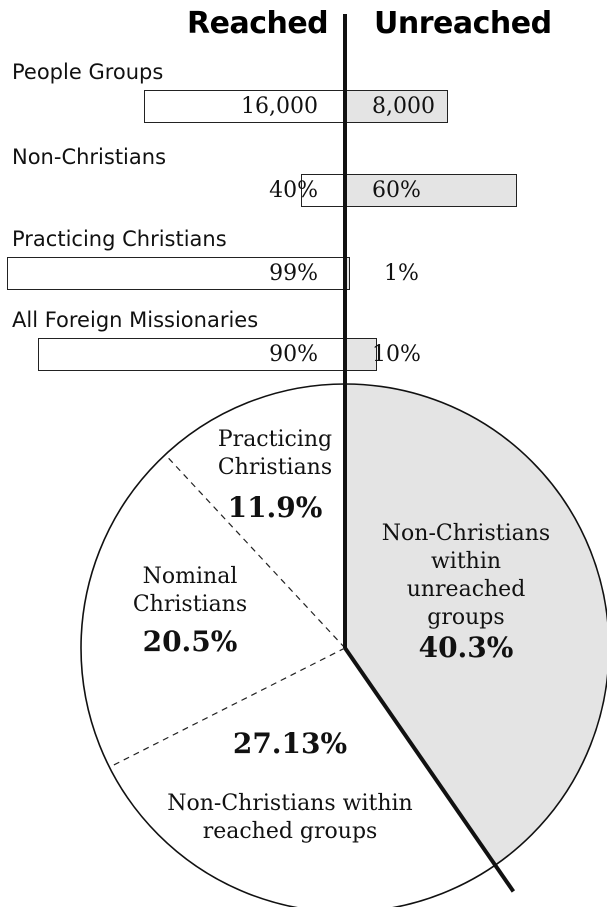  Describe the element at coordinates (466, 647) in the screenshot. I see `pie-slice-value: 40.3%` at that location.